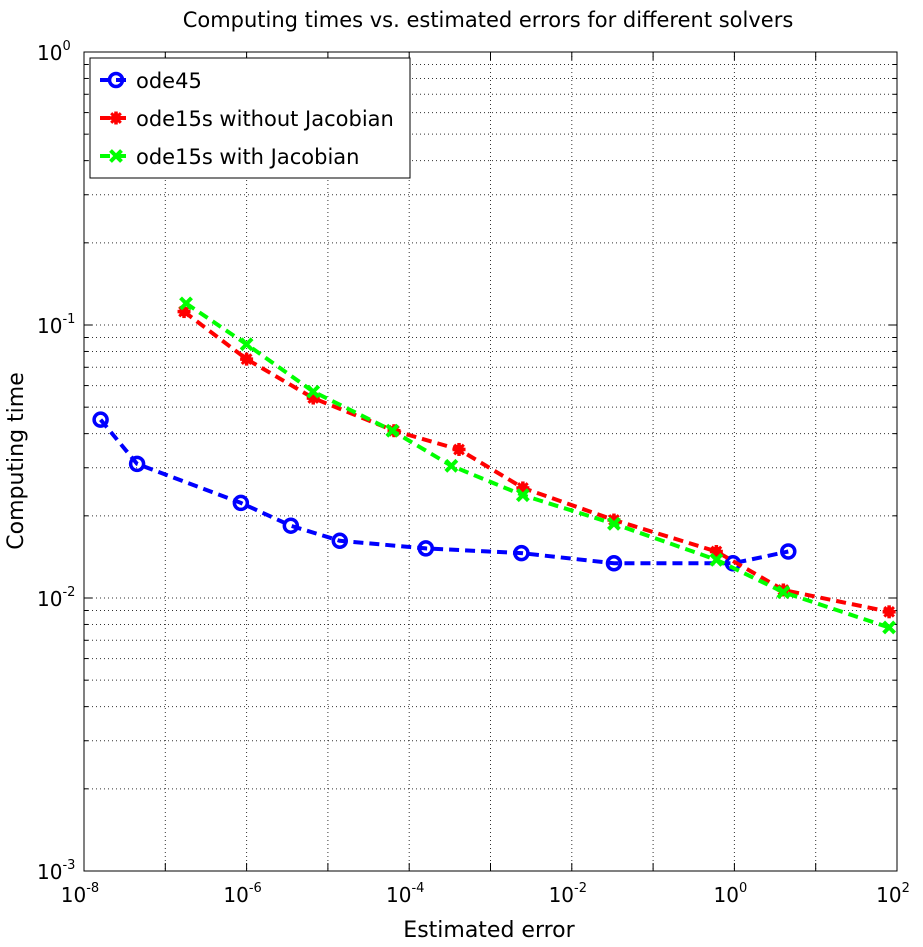 Image resolution: width=923 pixels, height=947 pixels. What do you see at coordinates (169, 81) in the screenshot?
I see `legend-label: ode45` at bounding box center [169, 81].